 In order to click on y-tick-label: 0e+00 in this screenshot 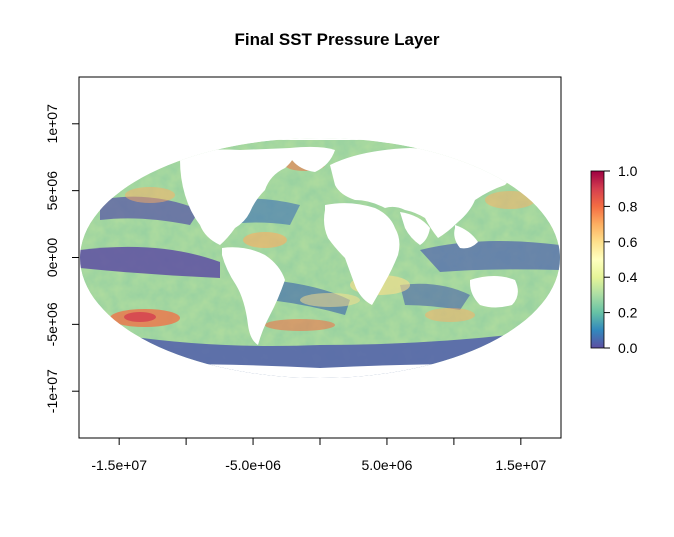, I will do `click(52, 258)`.